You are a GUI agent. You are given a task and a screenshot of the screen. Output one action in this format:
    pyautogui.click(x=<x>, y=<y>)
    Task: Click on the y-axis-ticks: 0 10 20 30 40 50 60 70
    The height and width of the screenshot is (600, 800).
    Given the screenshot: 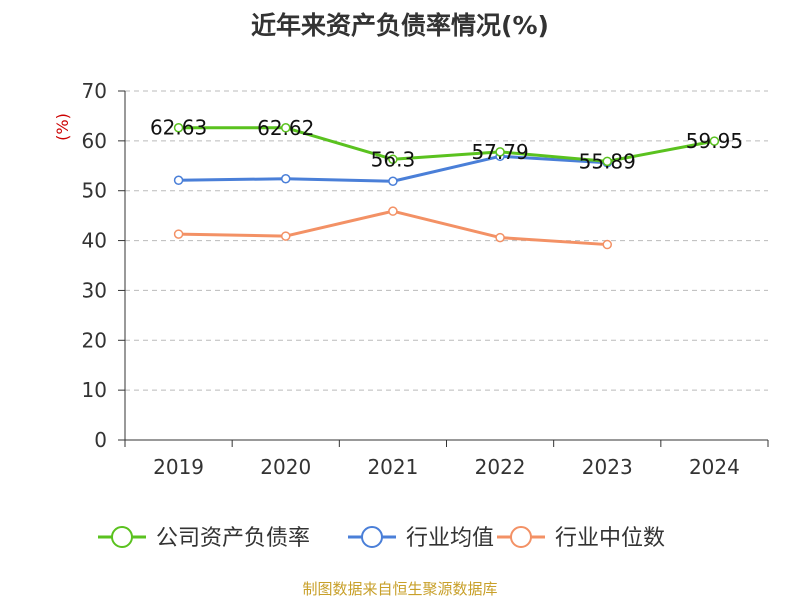 What is the action you would take?
    pyautogui.click(x=94, y=265)
    